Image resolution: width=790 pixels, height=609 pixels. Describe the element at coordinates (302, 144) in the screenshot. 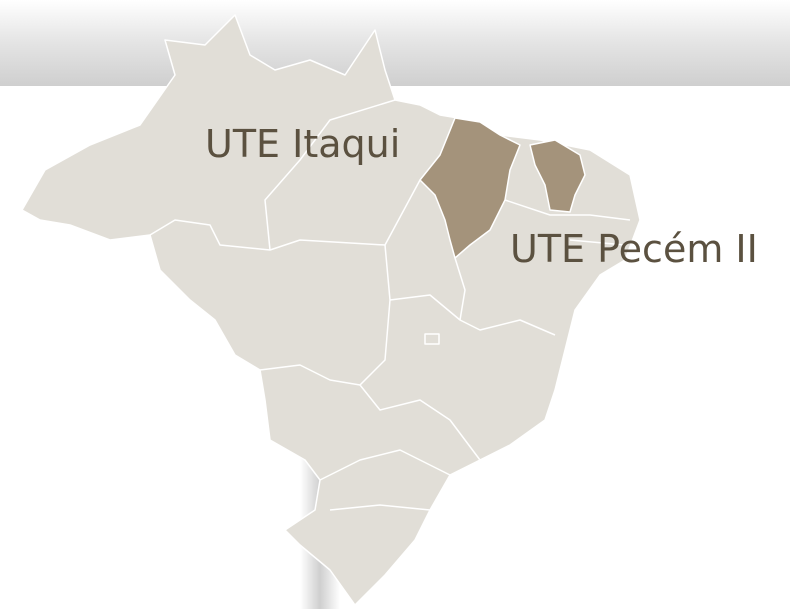

I see `plant-label: UTE Itaqui` at that location.